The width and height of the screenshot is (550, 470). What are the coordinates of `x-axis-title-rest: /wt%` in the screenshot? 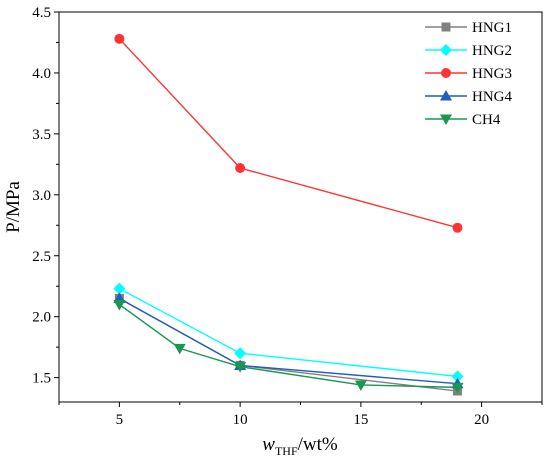 It's located at (318, 444).